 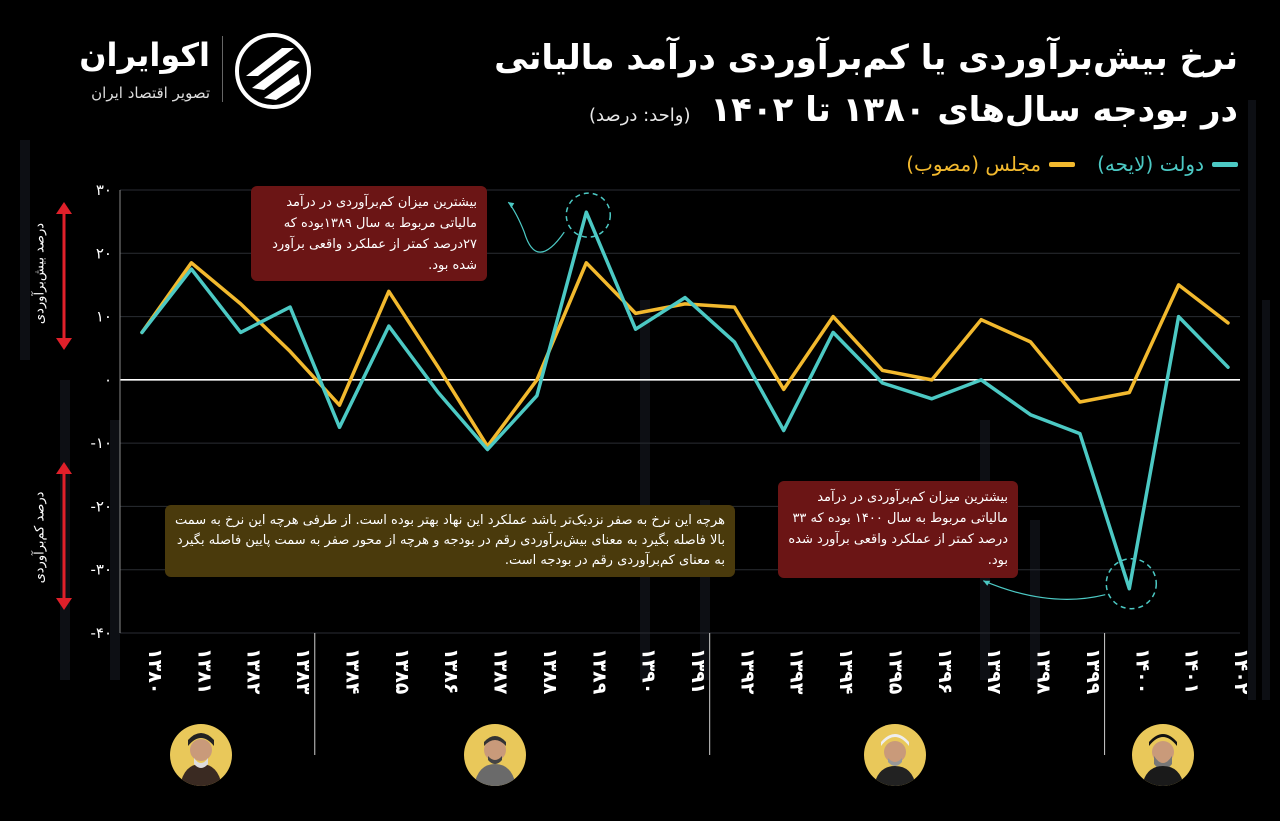 What do you see at coordinates (945, 671) in the screenshot?
I see `x-tick-label: ۱۳۹۶` at bounding box center [945, 671].